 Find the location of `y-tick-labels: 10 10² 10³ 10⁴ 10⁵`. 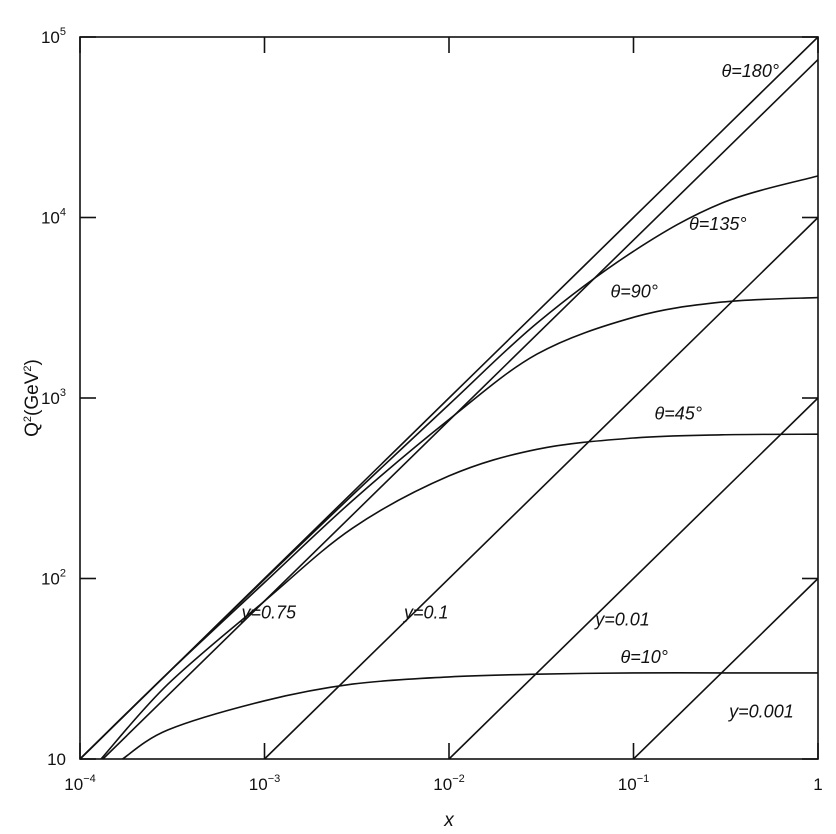

y-tick-labels: 10 10² 10³ 10⁴ 10⁵ is located at coordinates (53, 397).